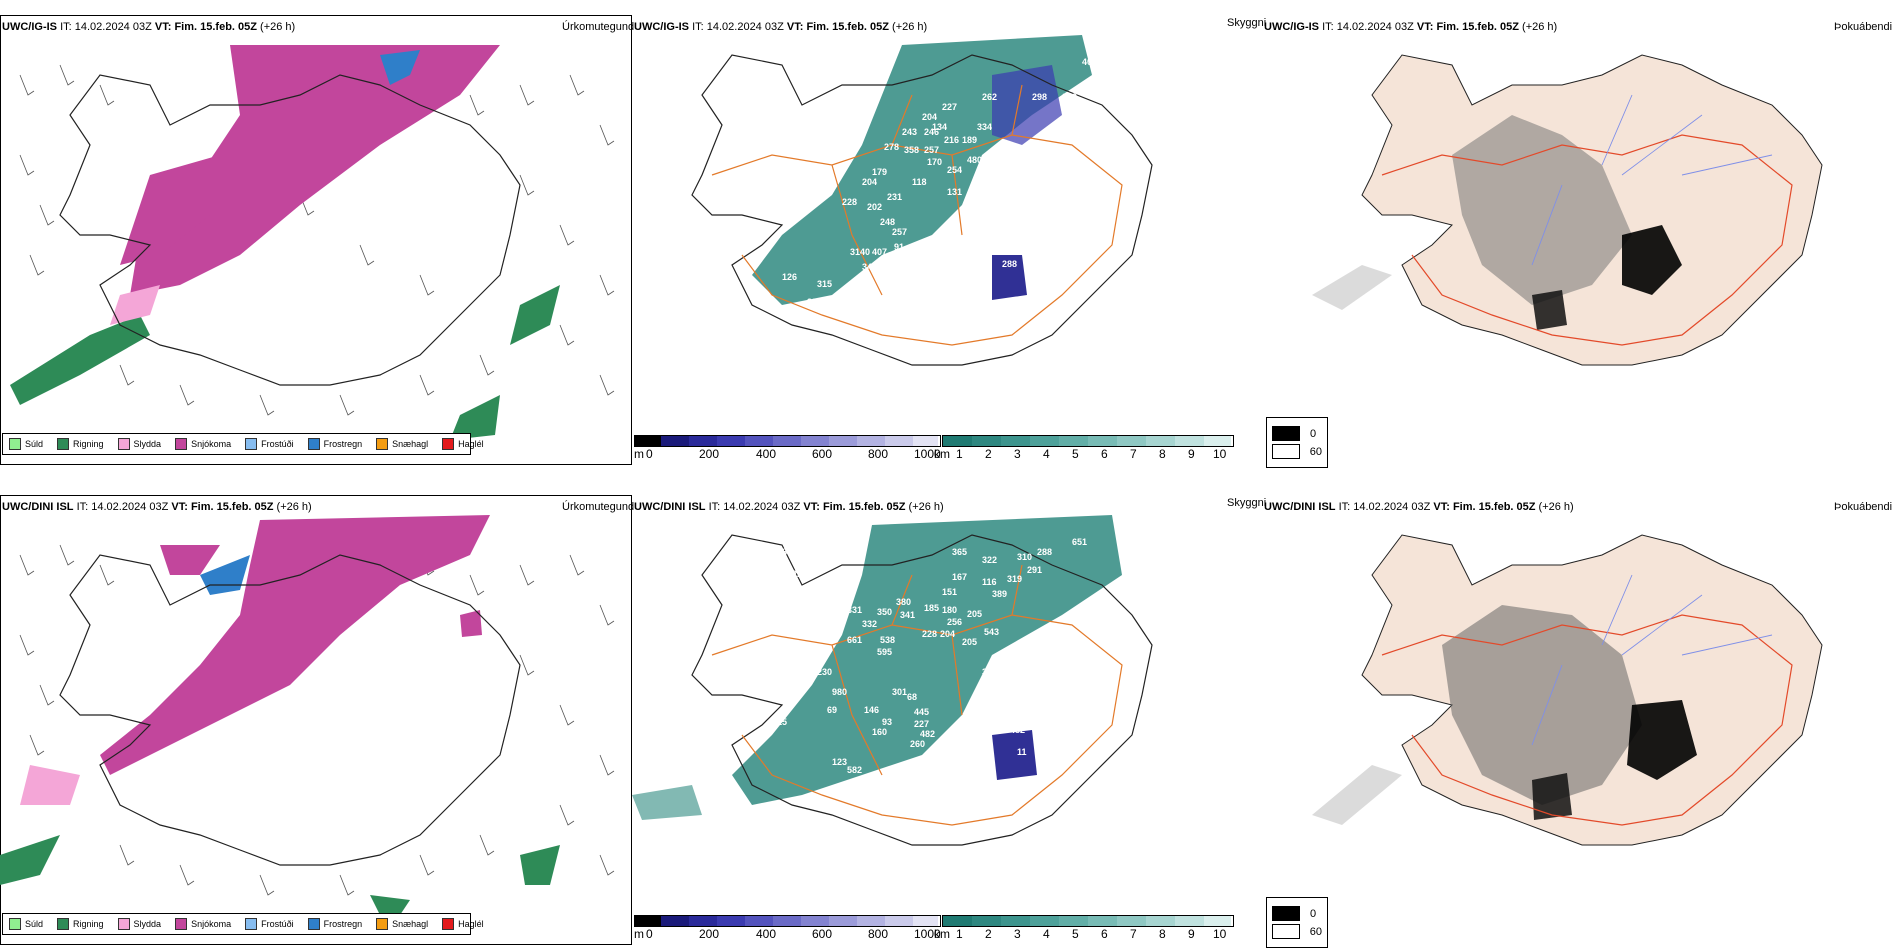  I want to click on legend-item: Frostúði, so click(269, 924).